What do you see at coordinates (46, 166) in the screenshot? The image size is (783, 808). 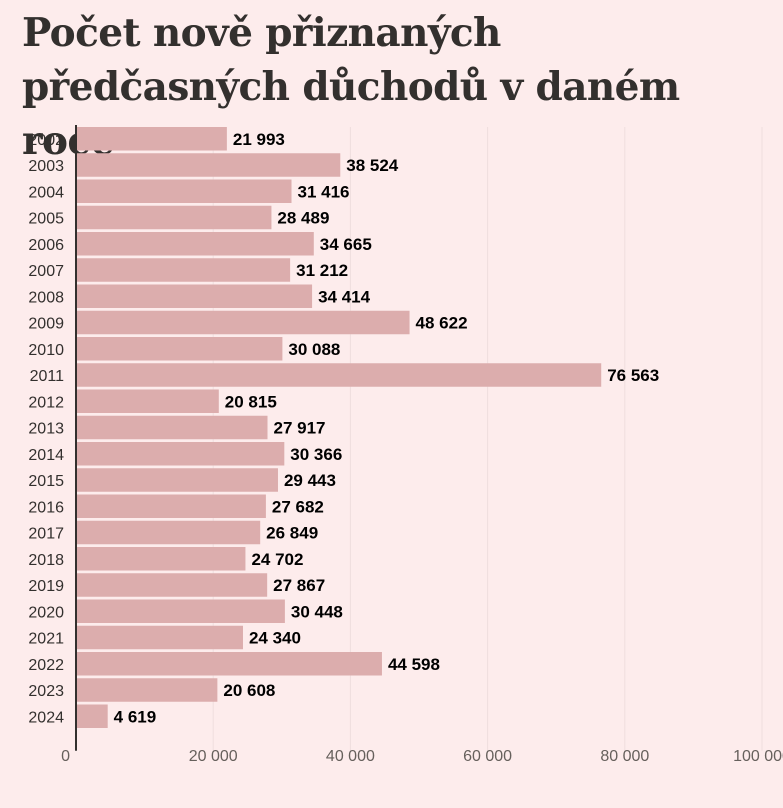 I see `category-label: 2003` at bounding box center [46, 166].